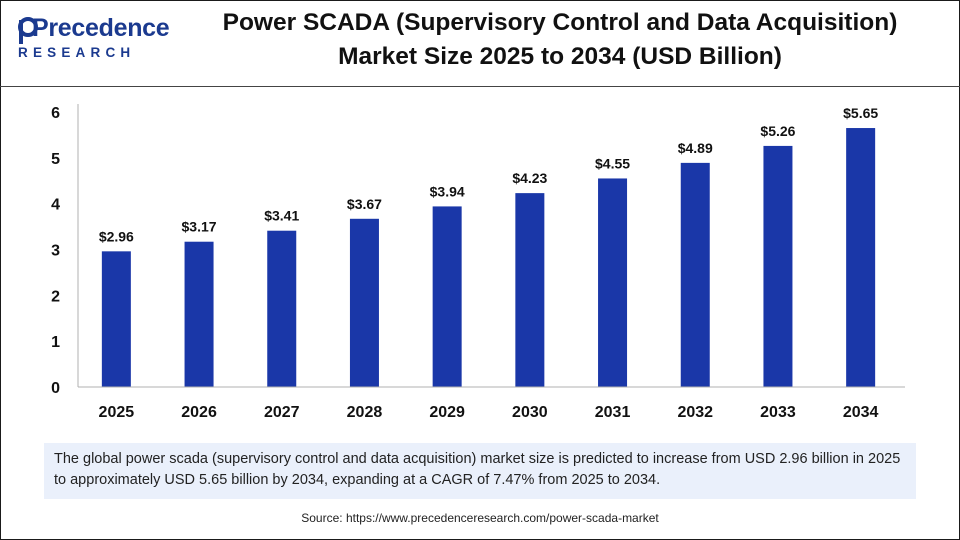 Image resolution: width=960 pixels, height=540 pixels. I want to click on y-tick-label: 3, so click(55, 251).